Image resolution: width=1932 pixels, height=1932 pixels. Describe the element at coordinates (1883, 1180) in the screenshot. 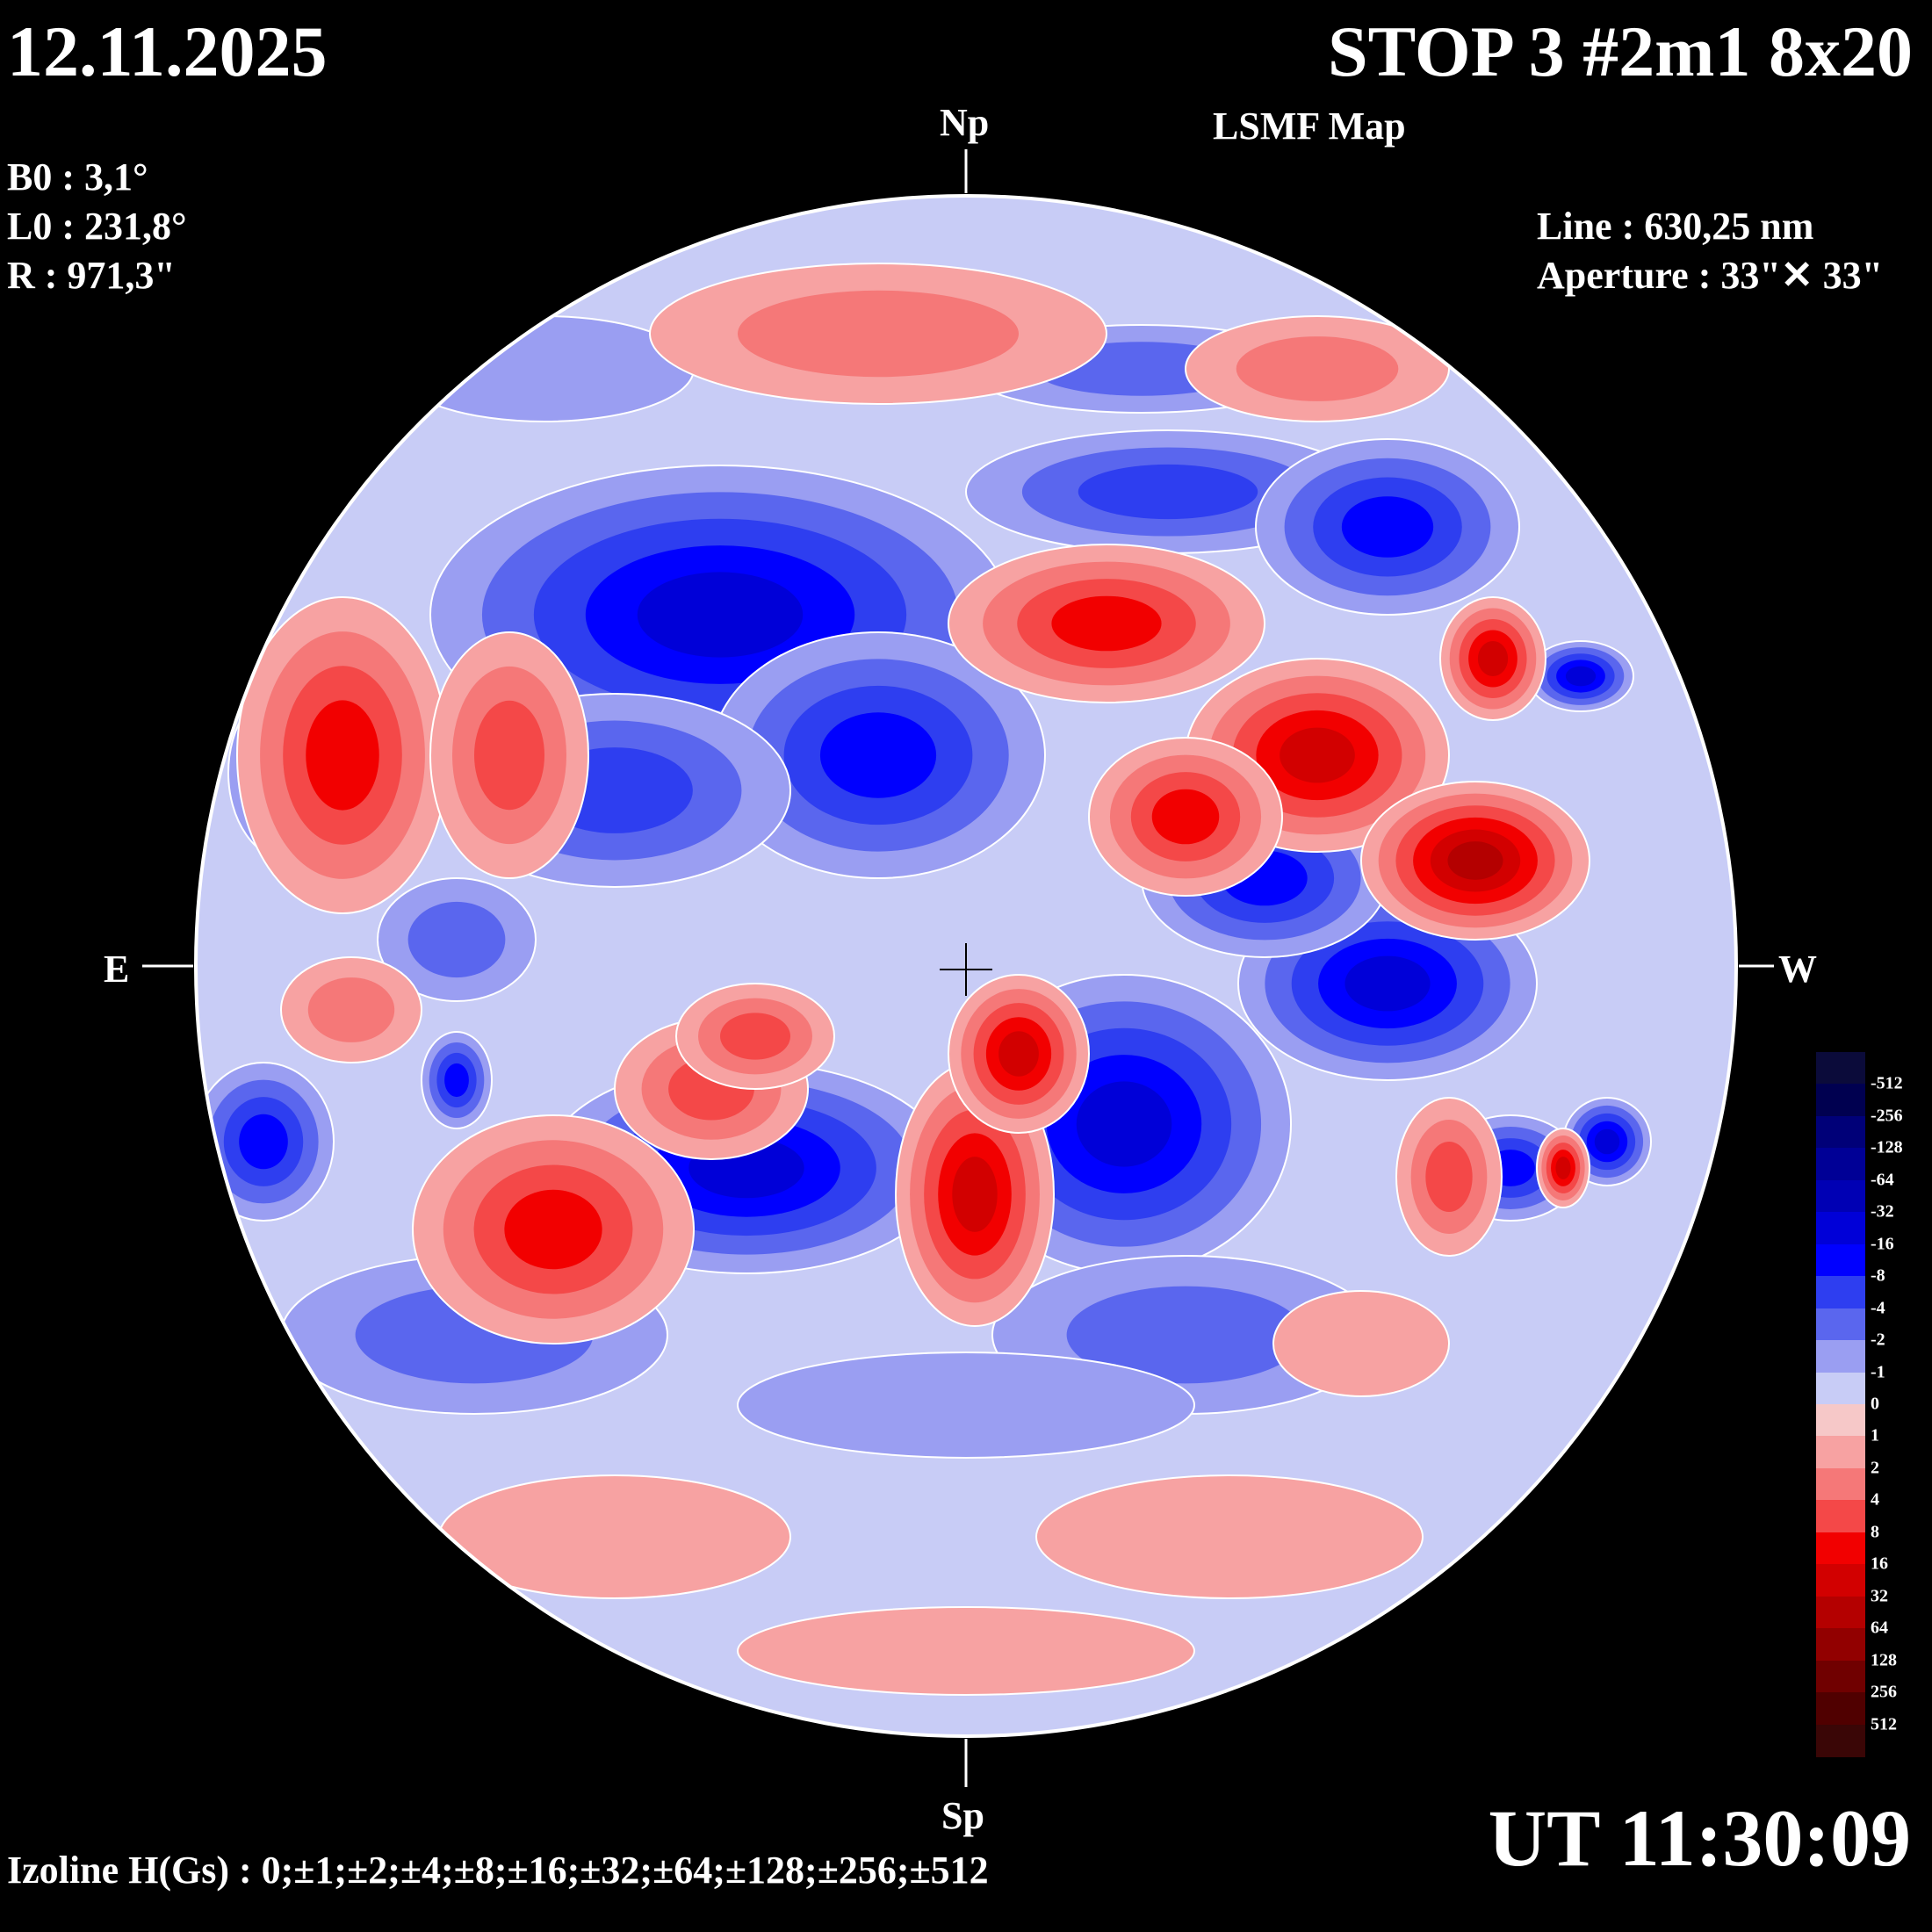

I see `legend-label: -64` at that location.